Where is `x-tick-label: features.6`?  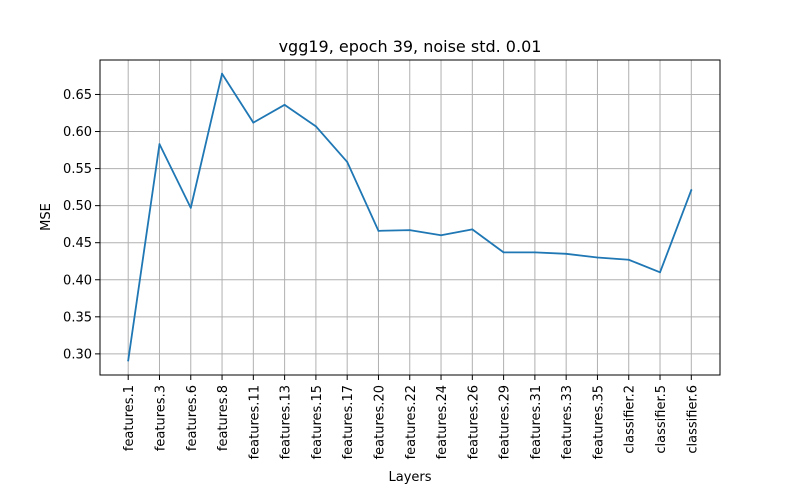
x-tick-label: features.6 is located at coordinates (192, 418).